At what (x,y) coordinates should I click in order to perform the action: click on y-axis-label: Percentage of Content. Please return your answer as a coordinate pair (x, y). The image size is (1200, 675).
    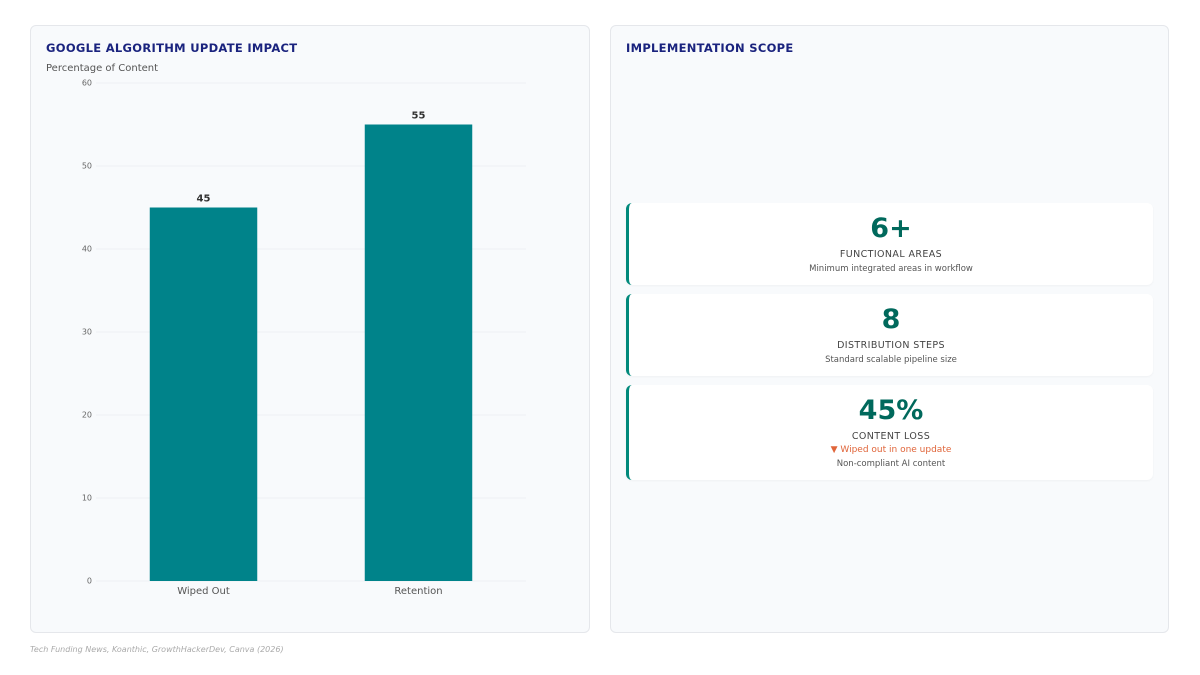
    Looking at the image, I should click on (102, 68).